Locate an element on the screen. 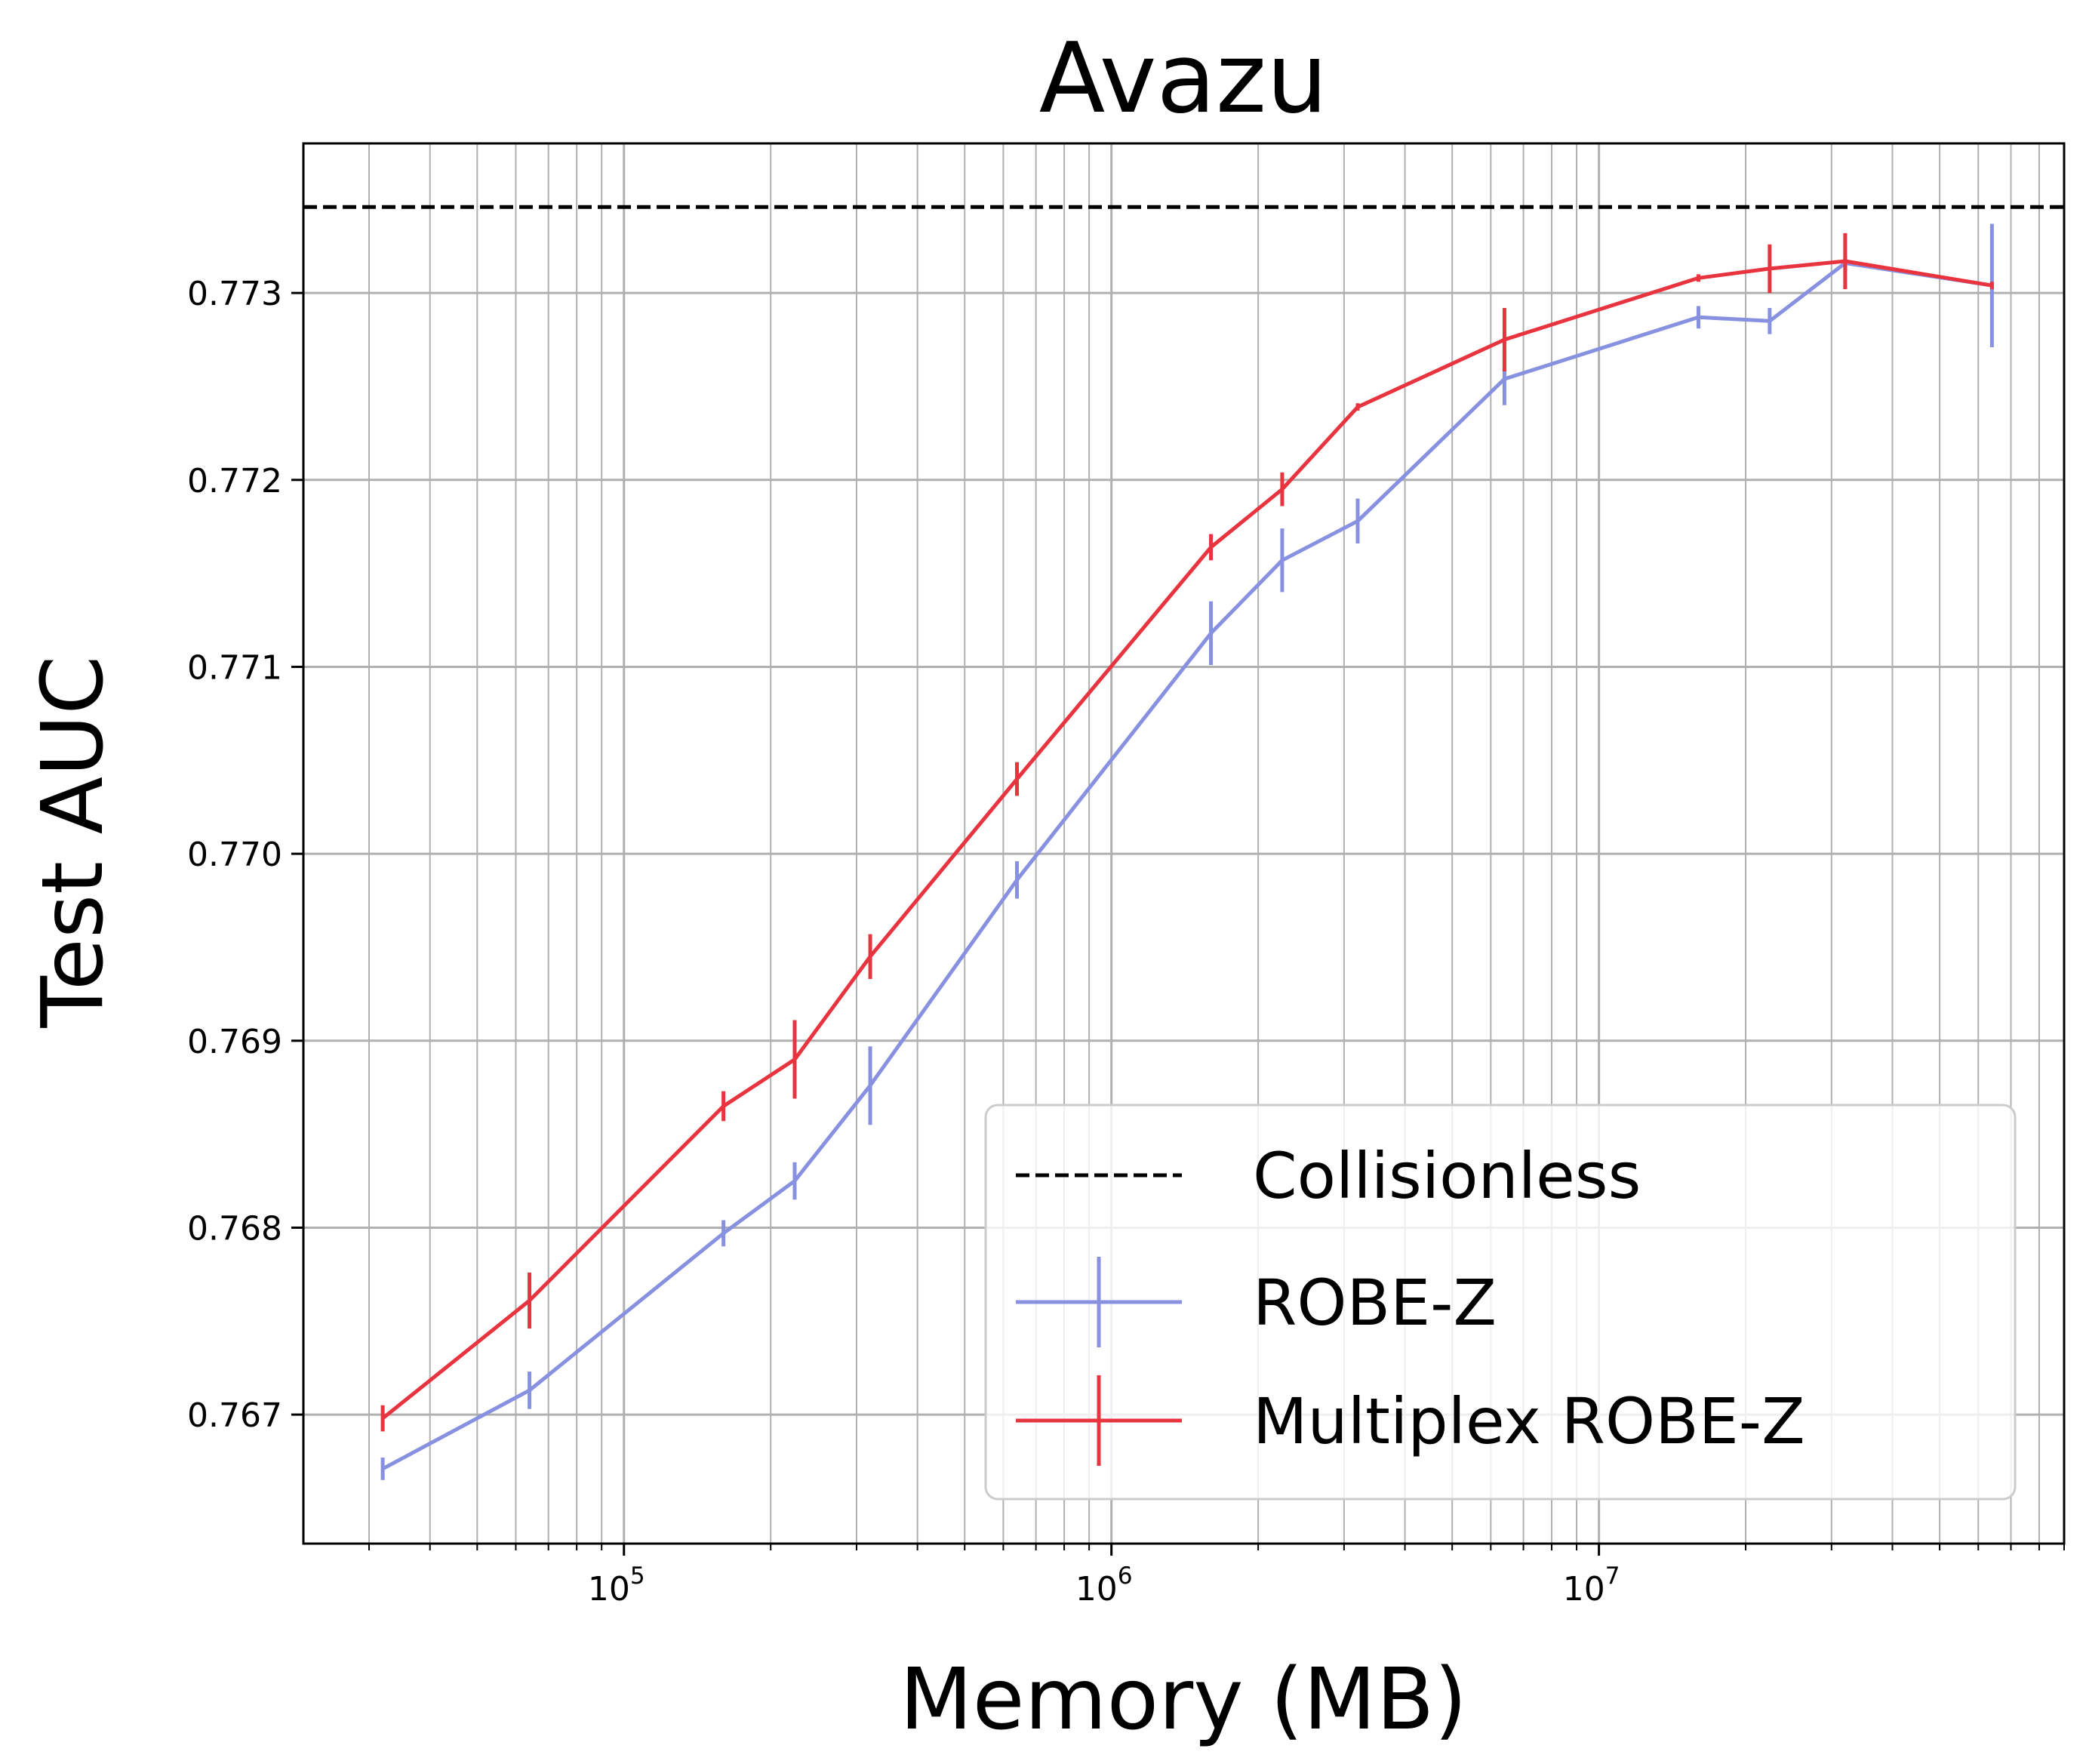 This screenshot has height=1764, width=2086. legend-box is located at coordinates (1500, 1302).